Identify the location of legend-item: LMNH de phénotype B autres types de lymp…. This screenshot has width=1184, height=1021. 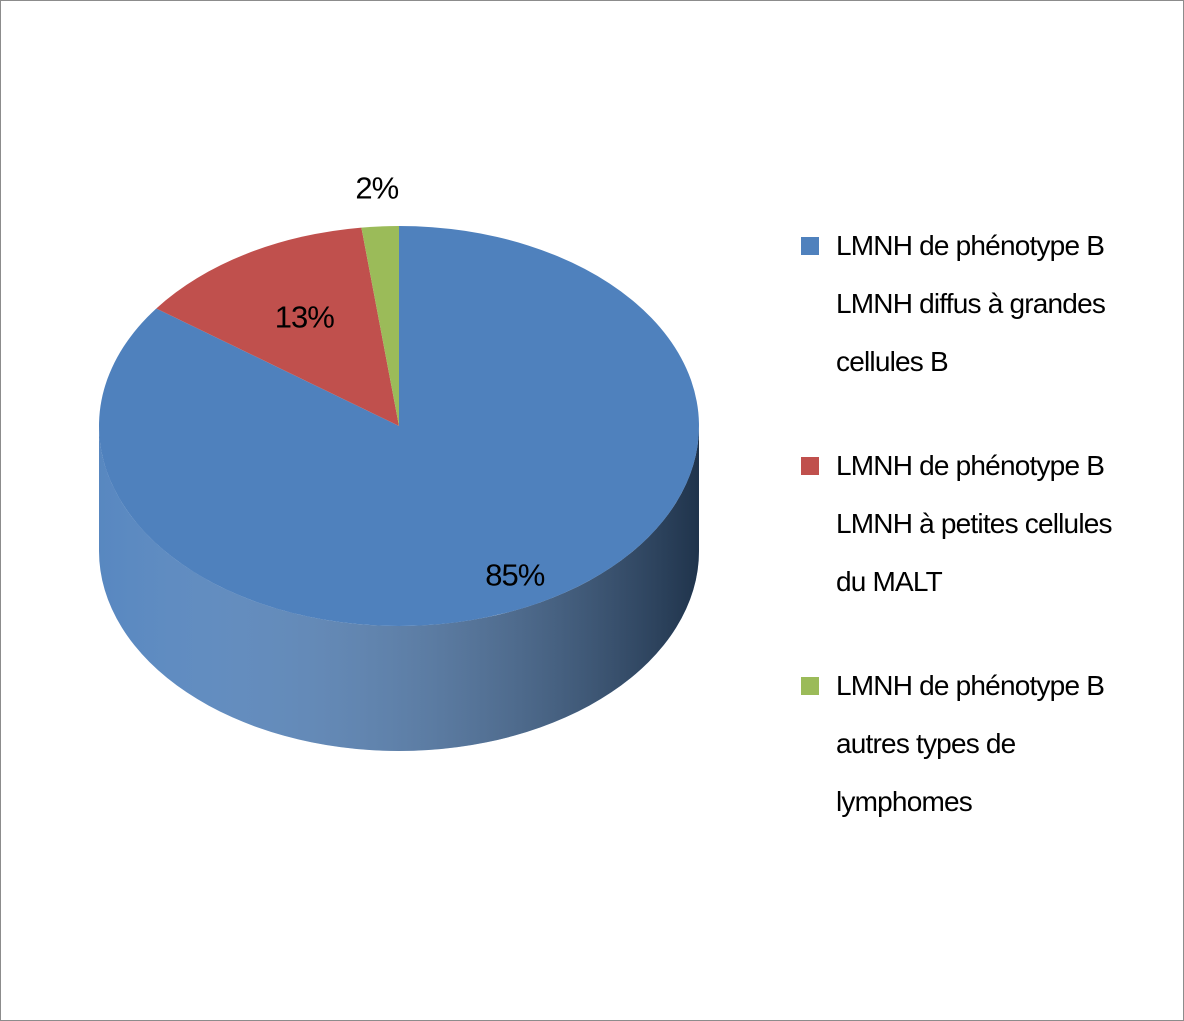
(961, 744).